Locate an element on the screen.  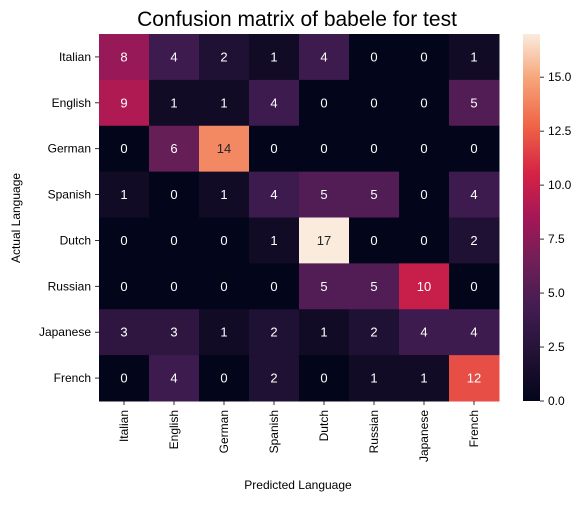
colorbar-tick-label: 0.0 is located at coordinates (556, 401).